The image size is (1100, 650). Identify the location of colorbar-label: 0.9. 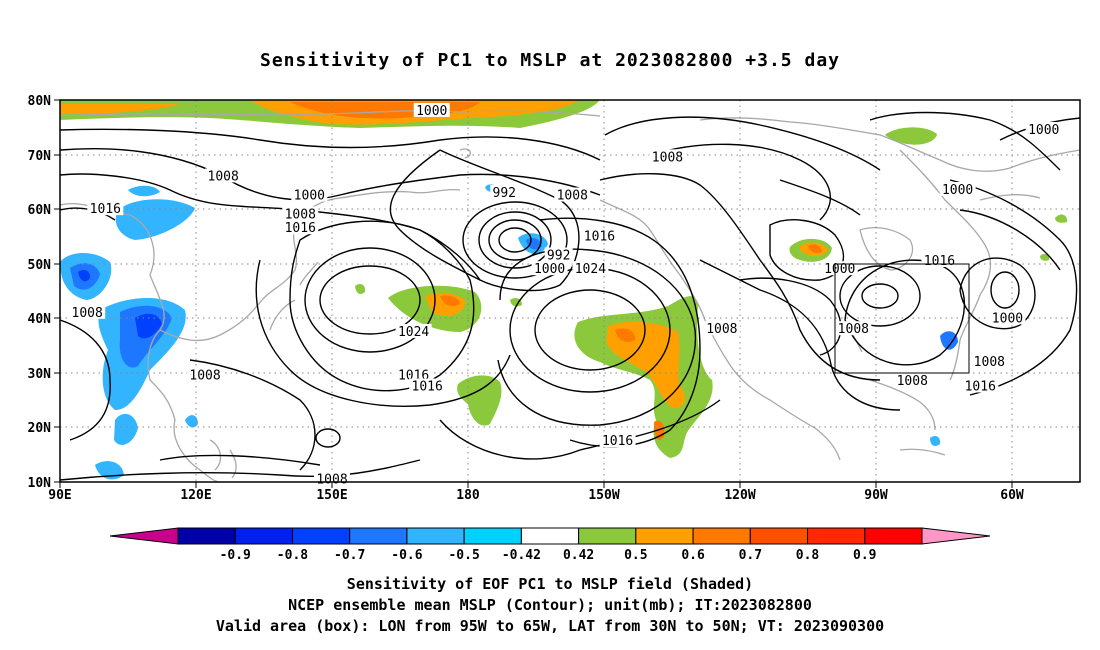
(864, 555).